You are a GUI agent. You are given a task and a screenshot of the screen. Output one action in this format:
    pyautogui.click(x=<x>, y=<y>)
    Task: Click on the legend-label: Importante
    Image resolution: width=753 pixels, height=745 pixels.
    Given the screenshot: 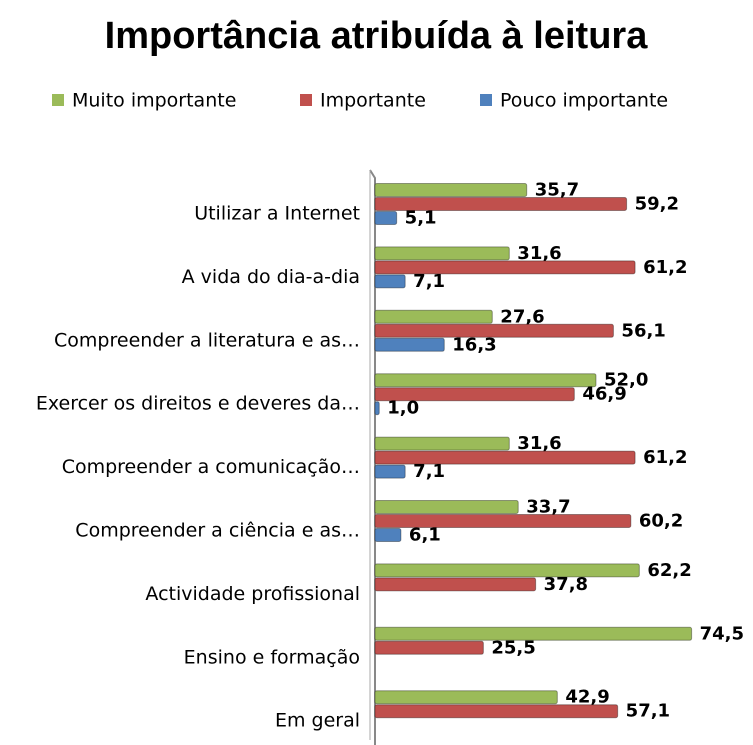 What is the action you would take?
    pyautogui.click(x=373, y=101)
    